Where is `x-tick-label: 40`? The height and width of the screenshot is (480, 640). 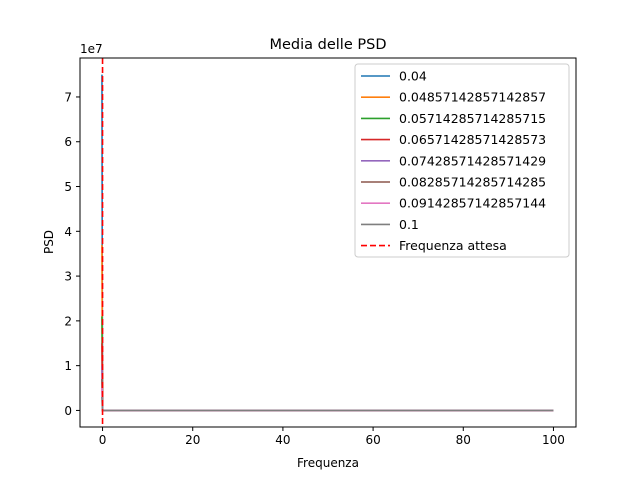
x-tick-label: 40 is located at coordinates (282, 440).